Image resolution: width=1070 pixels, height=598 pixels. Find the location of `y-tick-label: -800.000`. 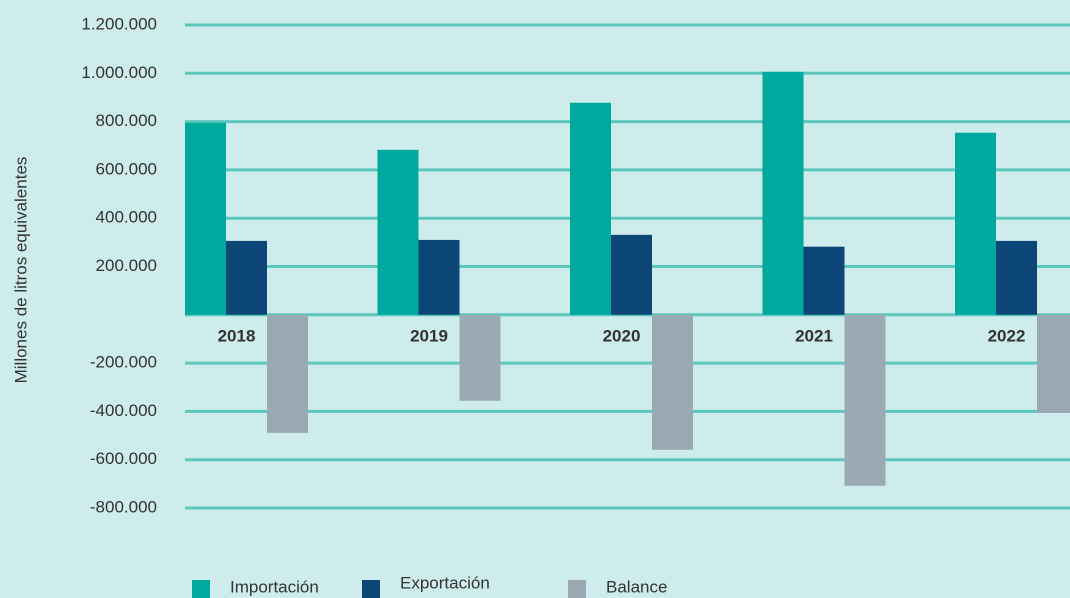

y-tick-label: -800.000 is located at coordinates (123, 506).